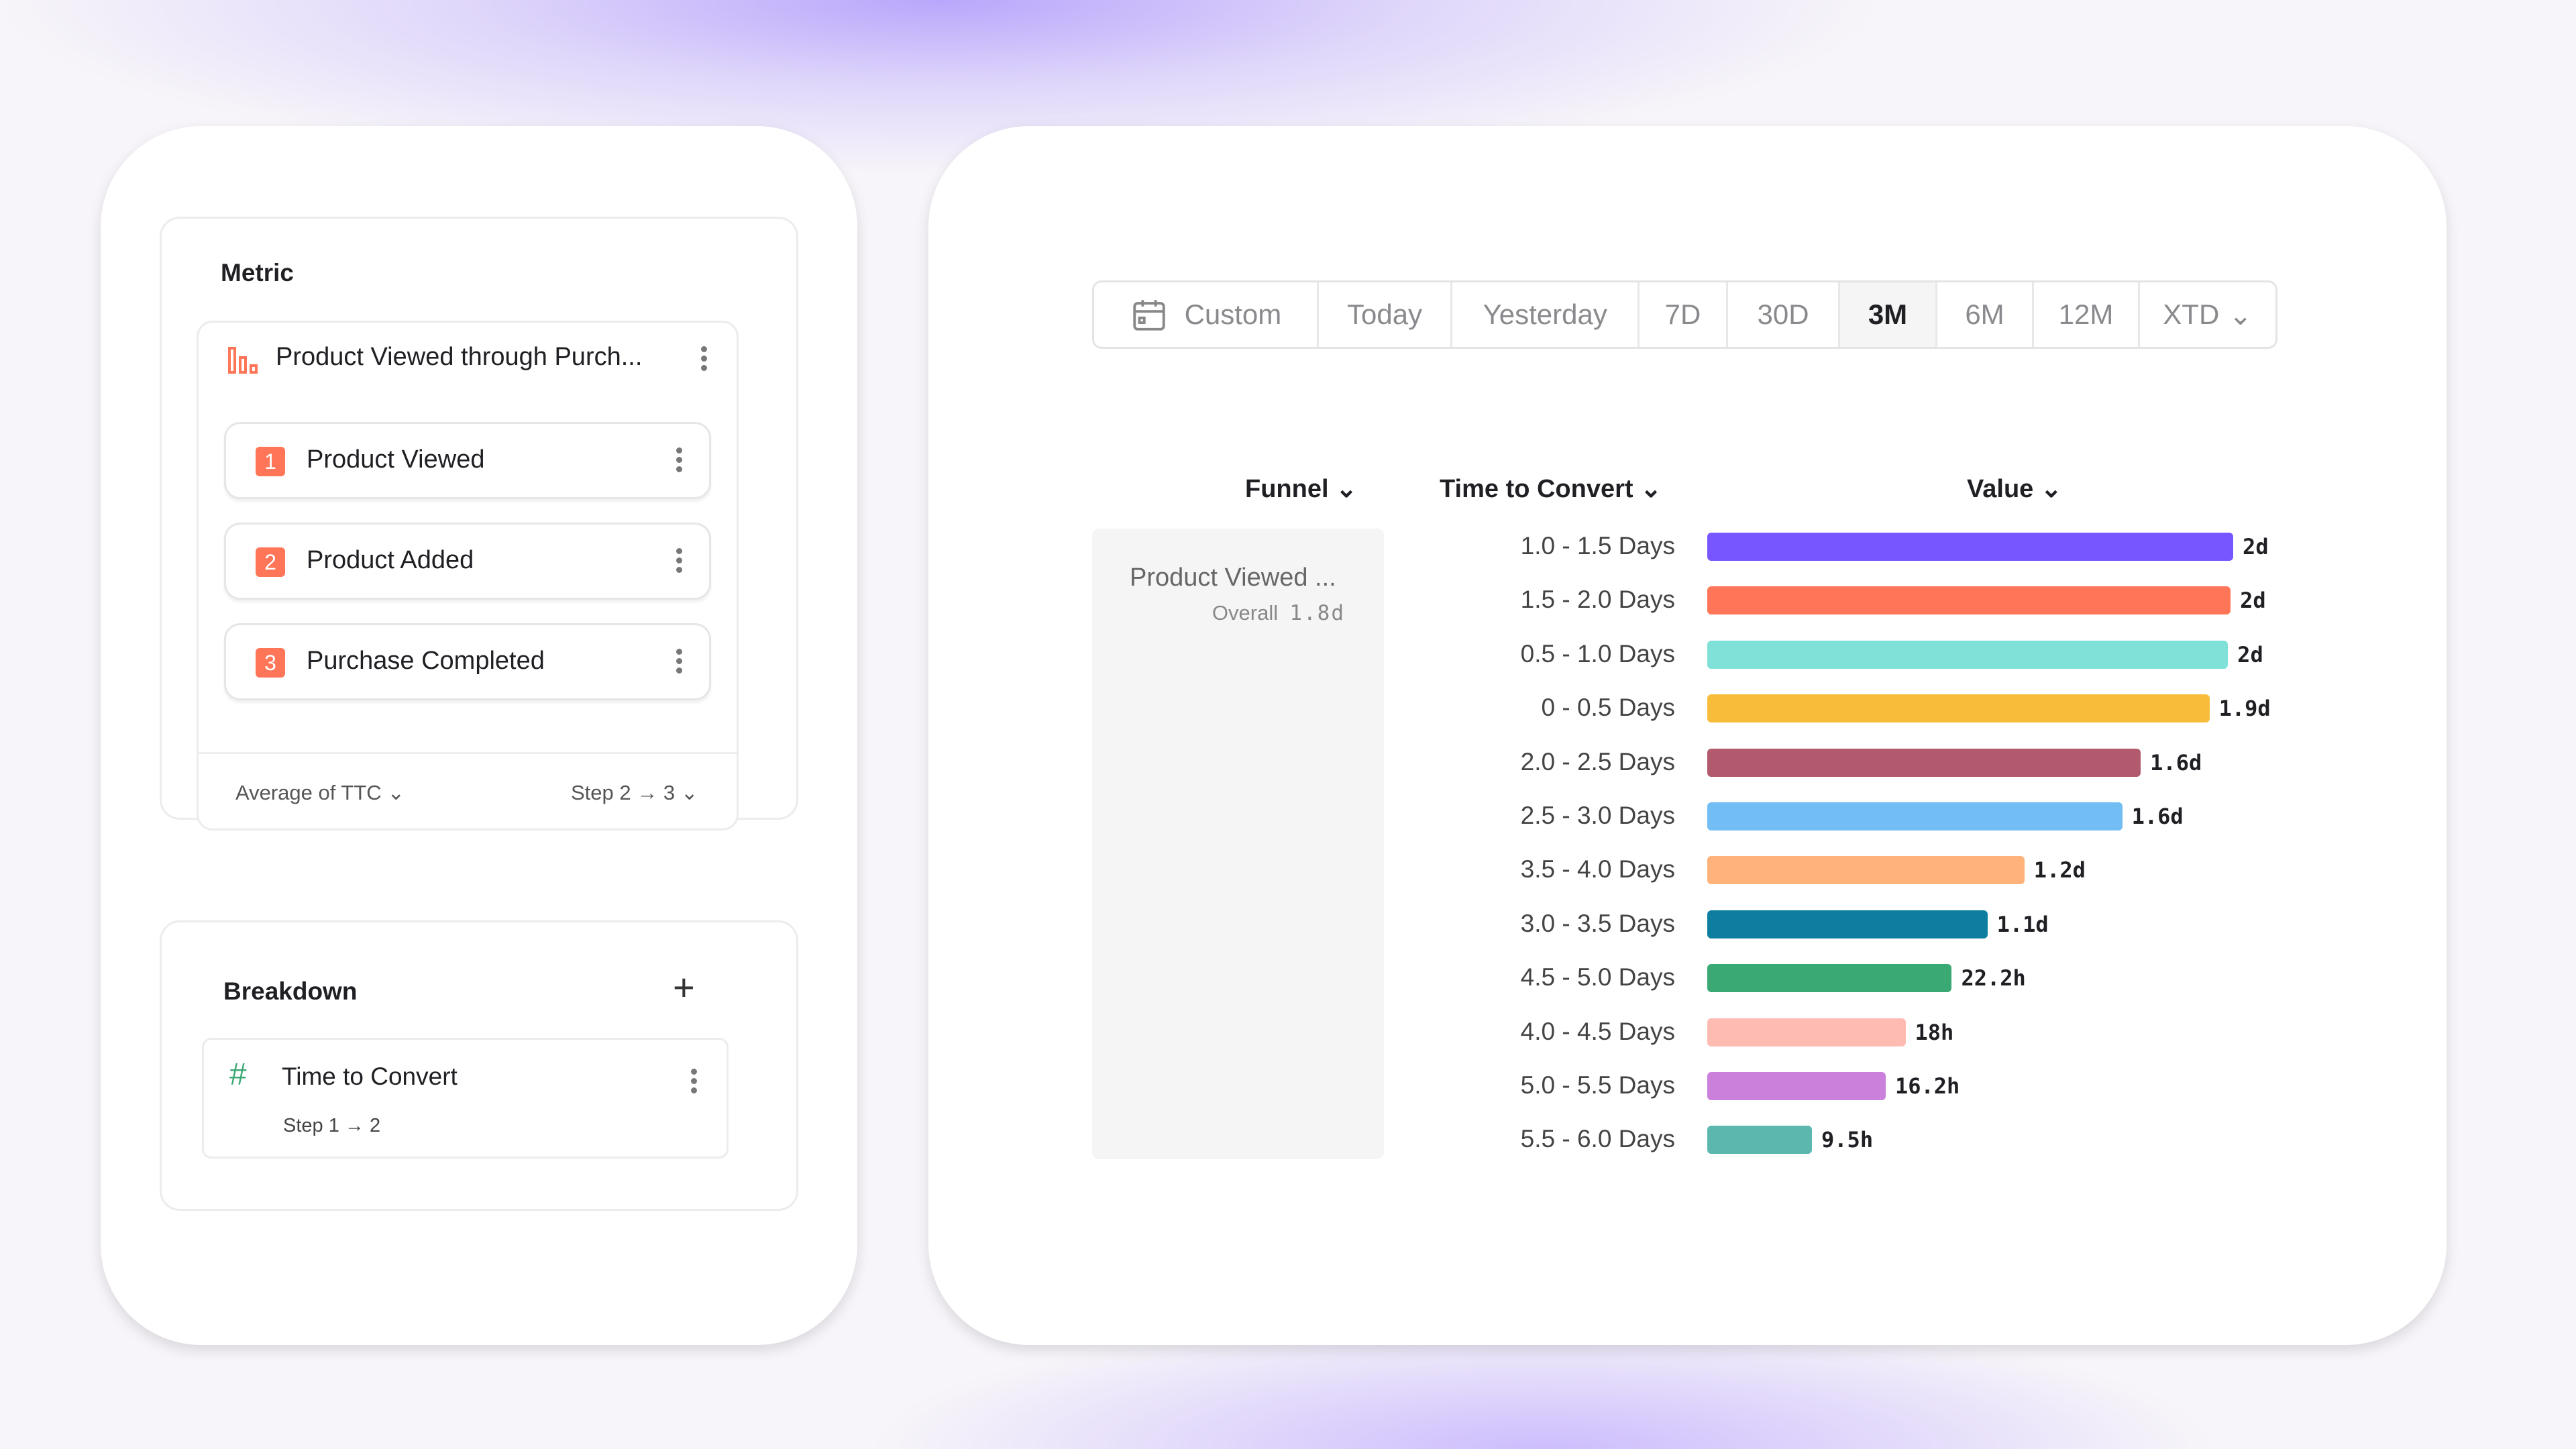  I want to click on add-breakdown-button: +, so click(684, 987).